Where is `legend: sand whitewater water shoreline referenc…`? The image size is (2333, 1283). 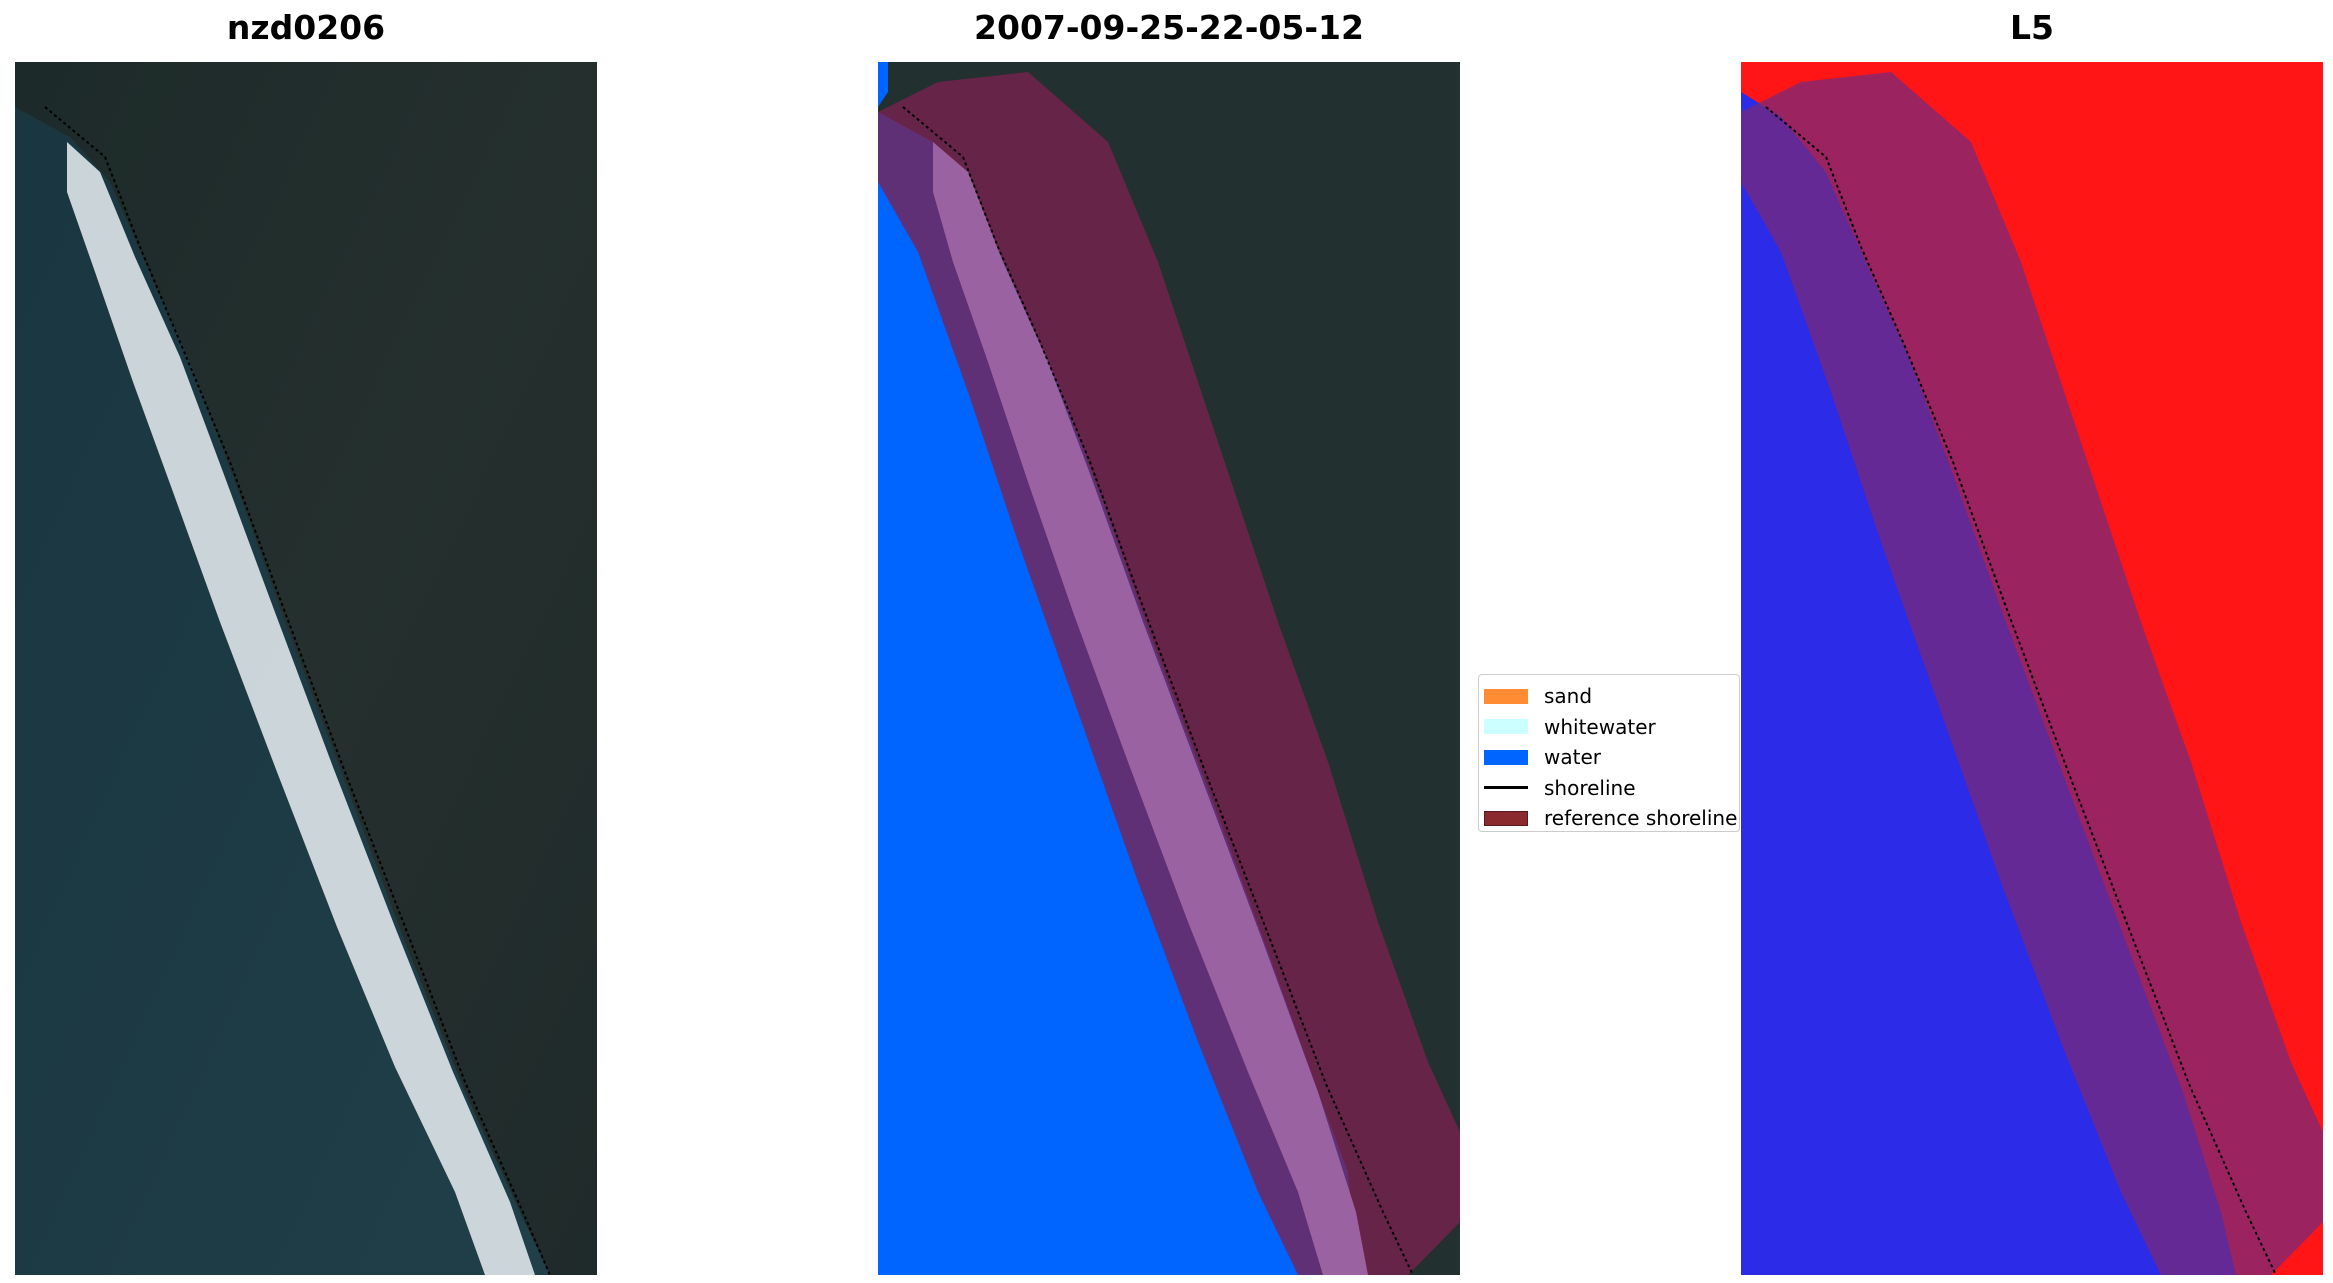 legend: sand whitewater water shoreline referenc… is located at coordinates (1609, 753).